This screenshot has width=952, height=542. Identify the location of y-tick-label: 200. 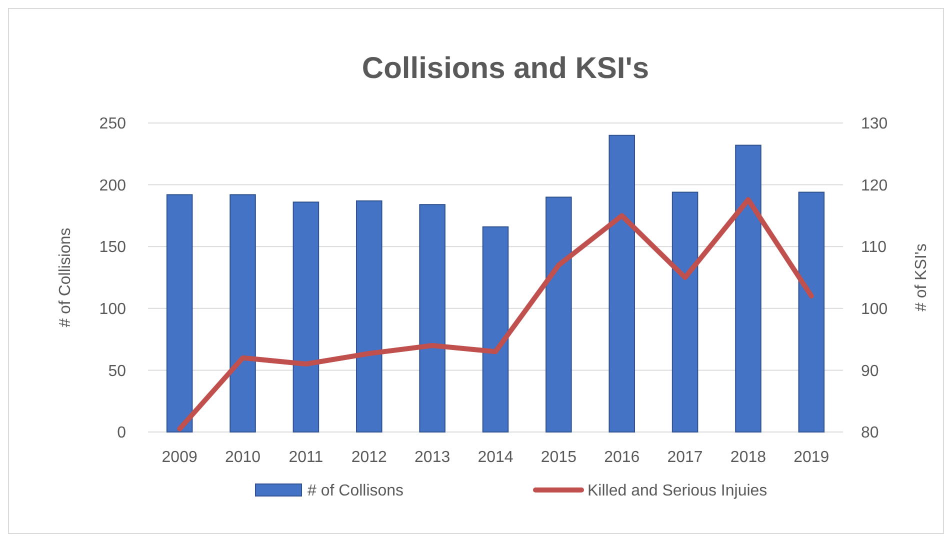
(112, 185).